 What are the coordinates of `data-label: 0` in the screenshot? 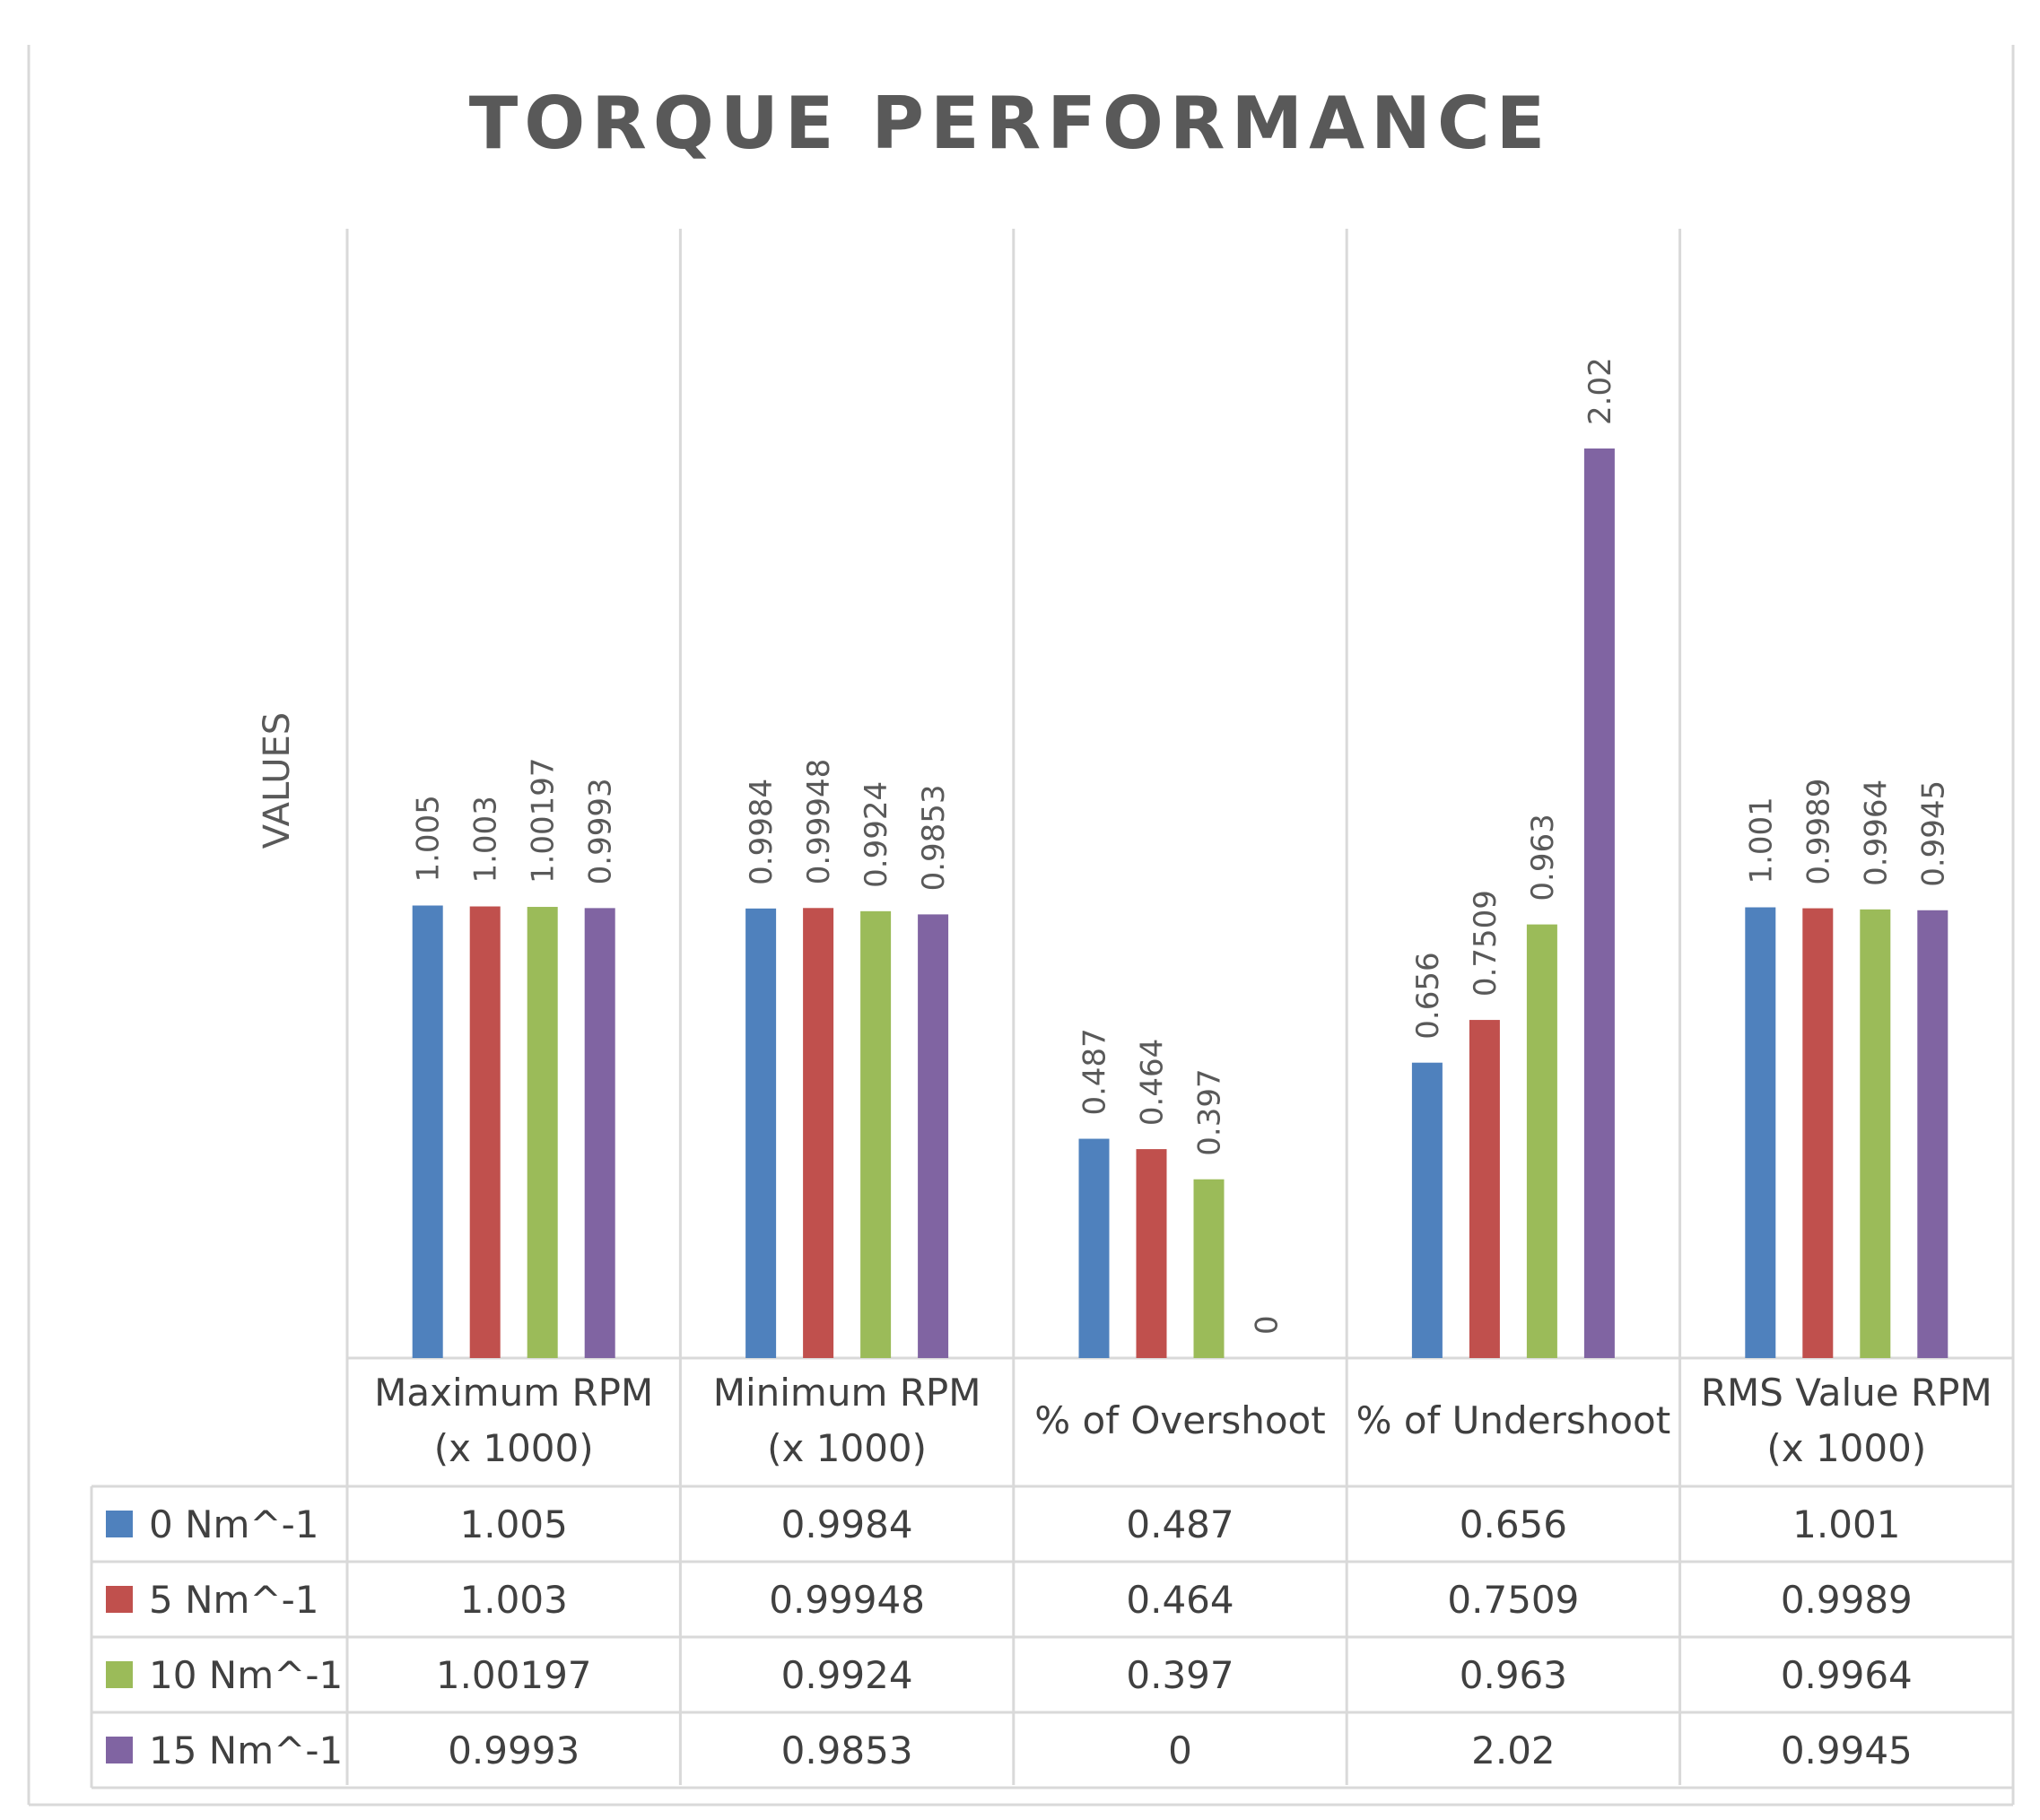 It's located at (1268, 1325).